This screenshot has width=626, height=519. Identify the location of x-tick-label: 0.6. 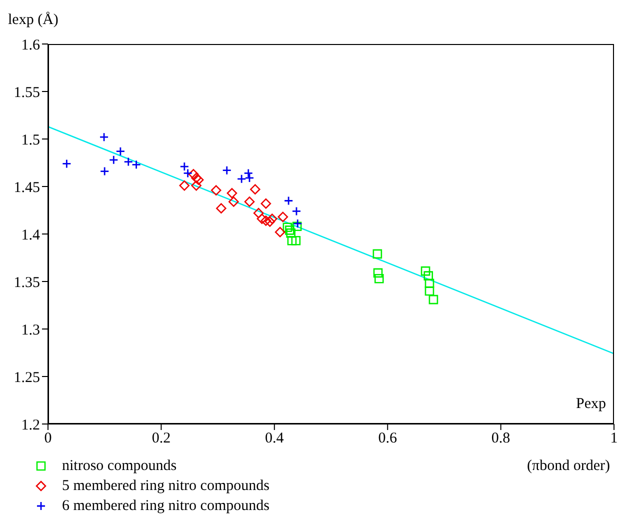
(388, 438).